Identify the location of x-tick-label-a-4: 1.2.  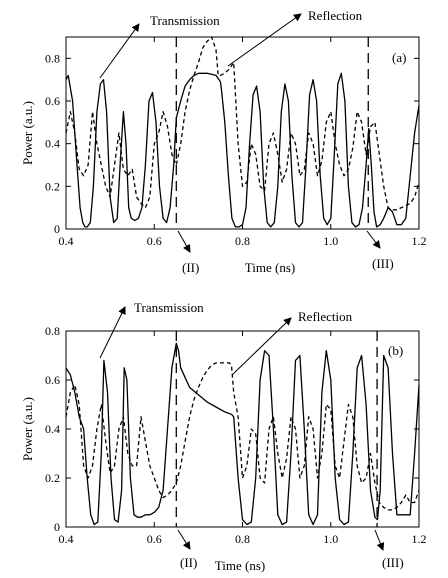
(419, 241).